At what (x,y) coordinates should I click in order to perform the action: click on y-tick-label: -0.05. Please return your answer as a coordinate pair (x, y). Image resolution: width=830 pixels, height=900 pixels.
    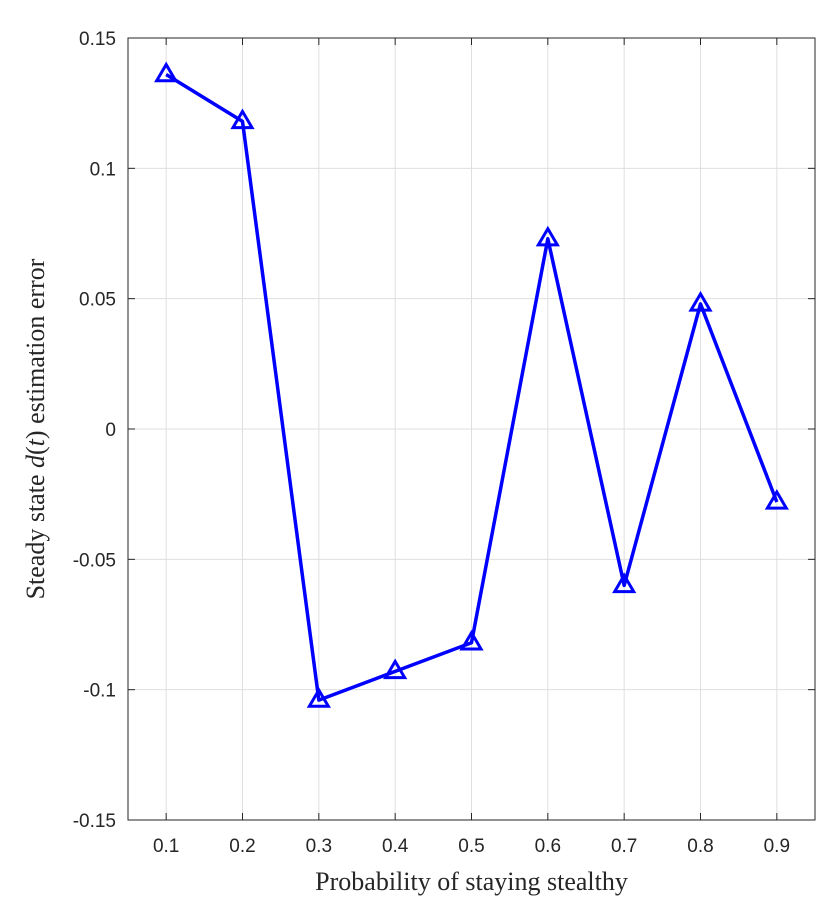
    Looking at the image, I should click on (94, 560).